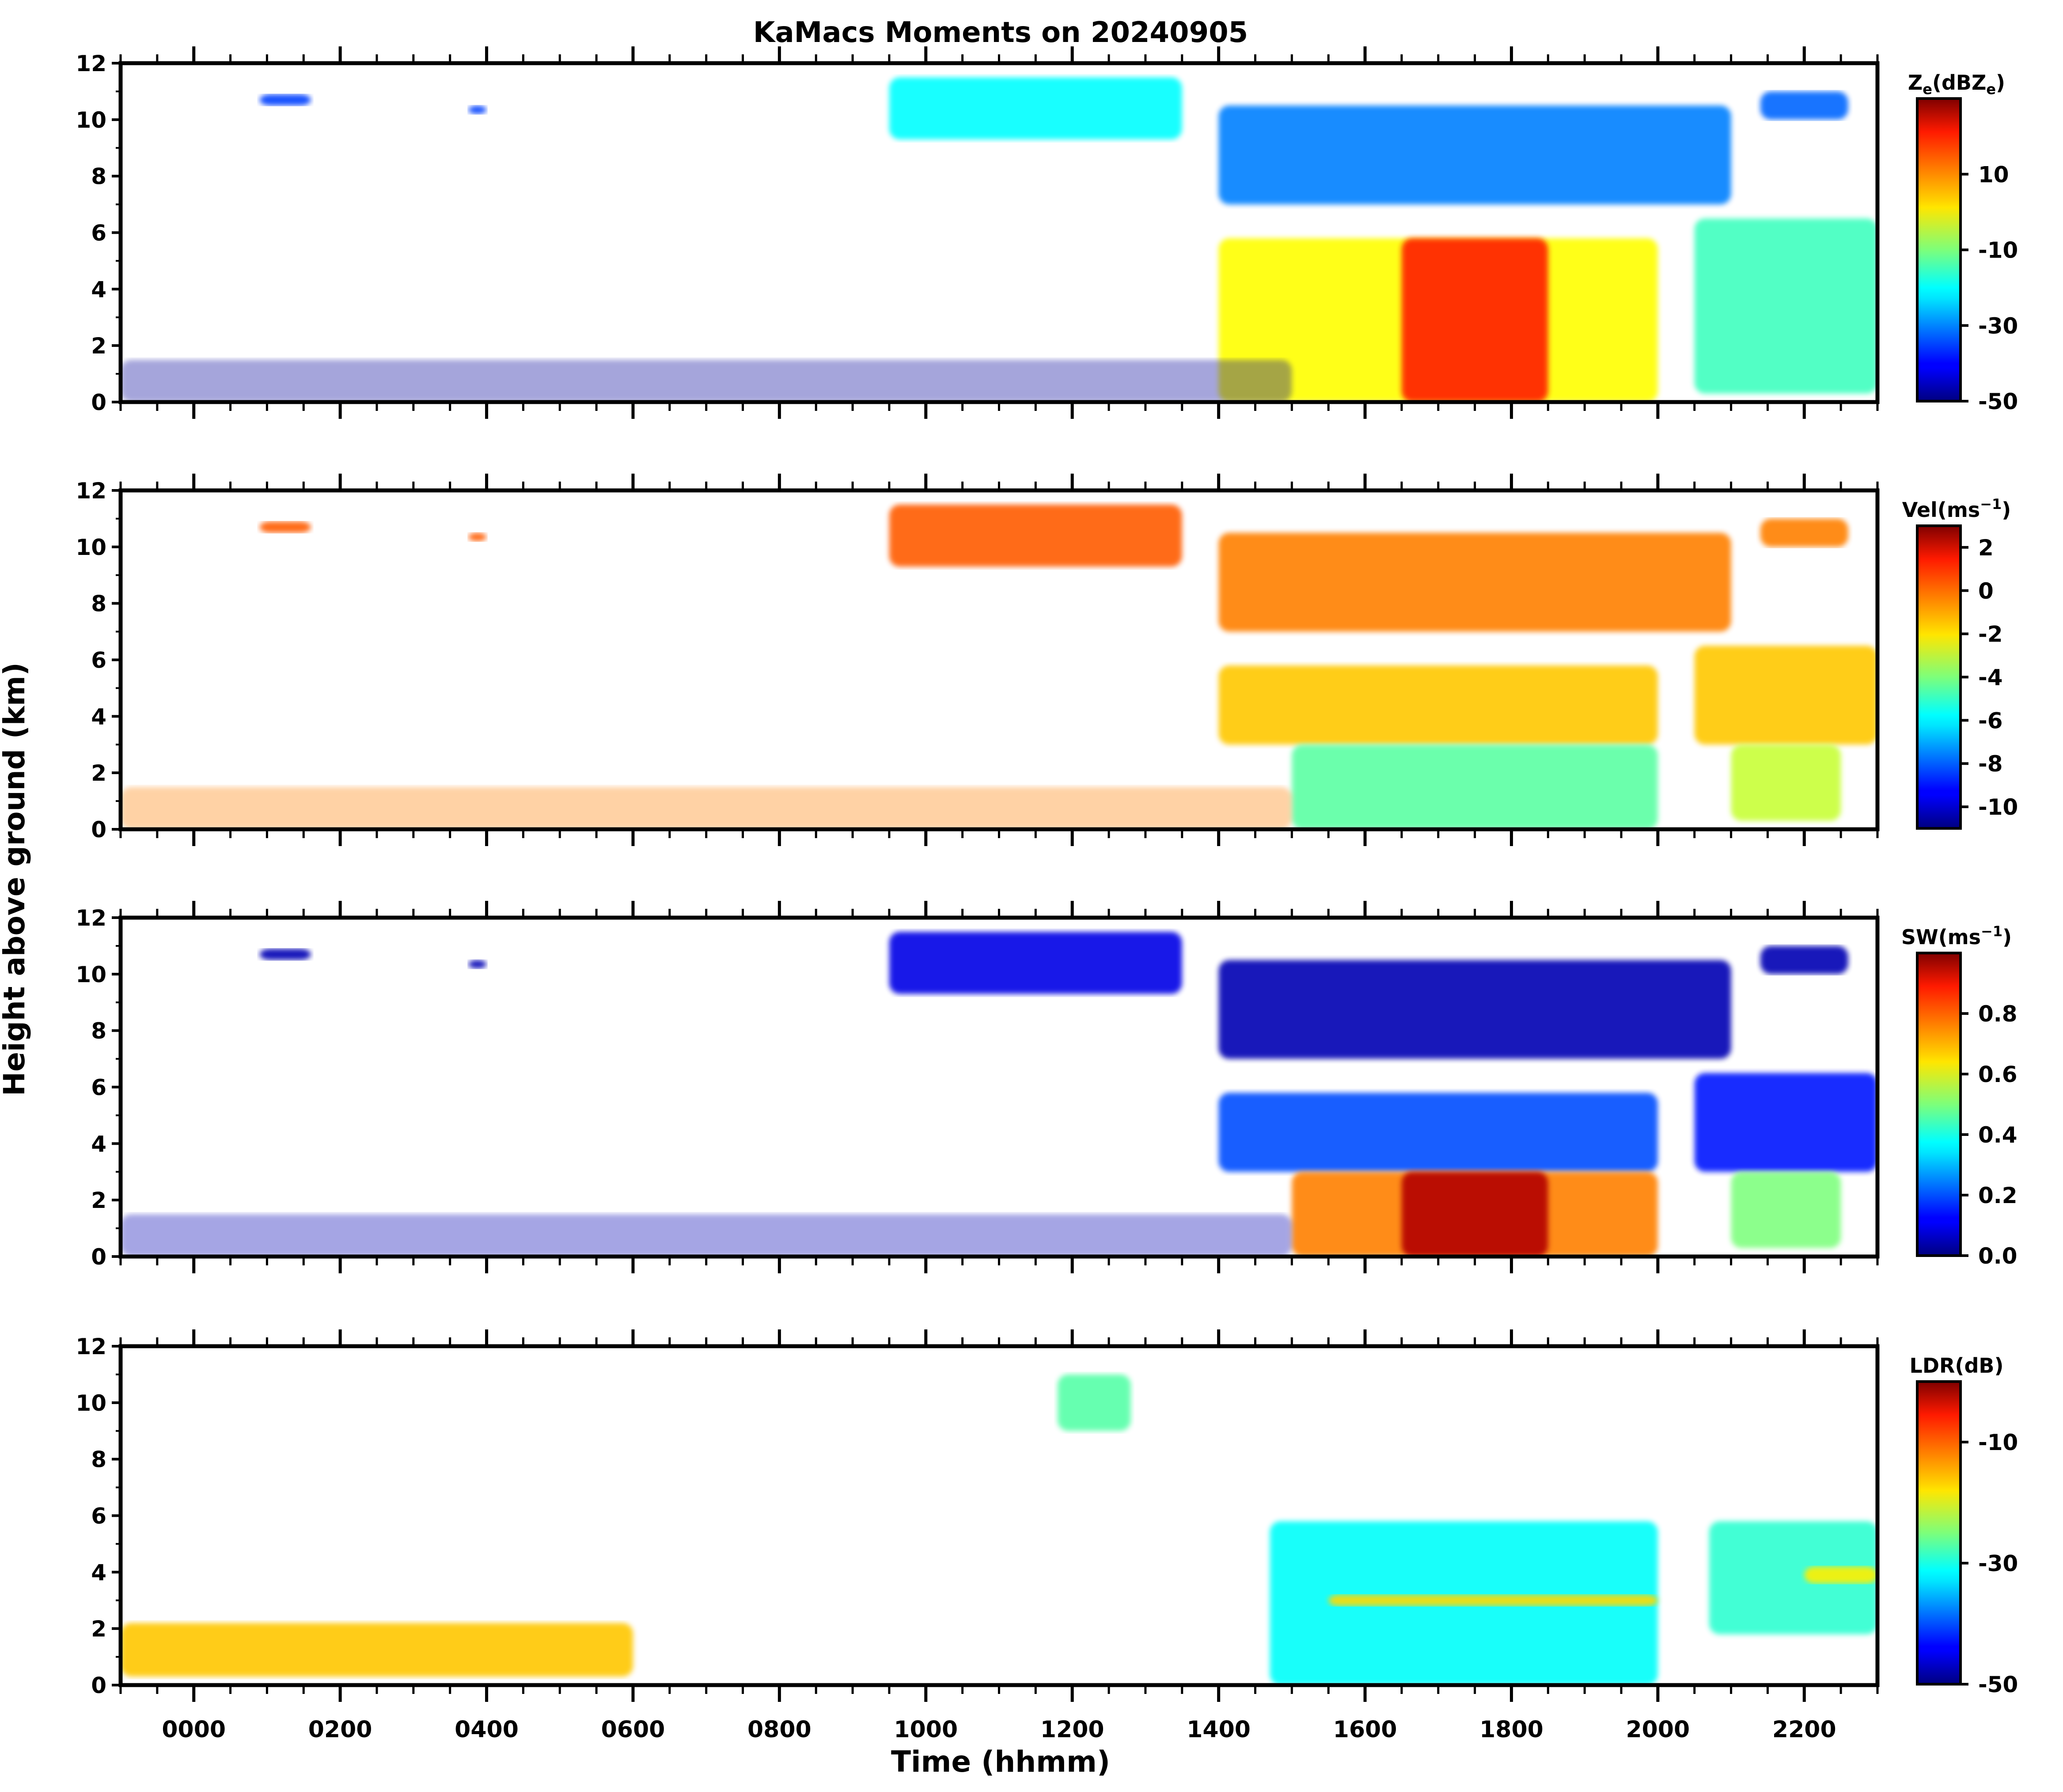  I want to click on x-tick-label: 2000, so click(1658, 1729).